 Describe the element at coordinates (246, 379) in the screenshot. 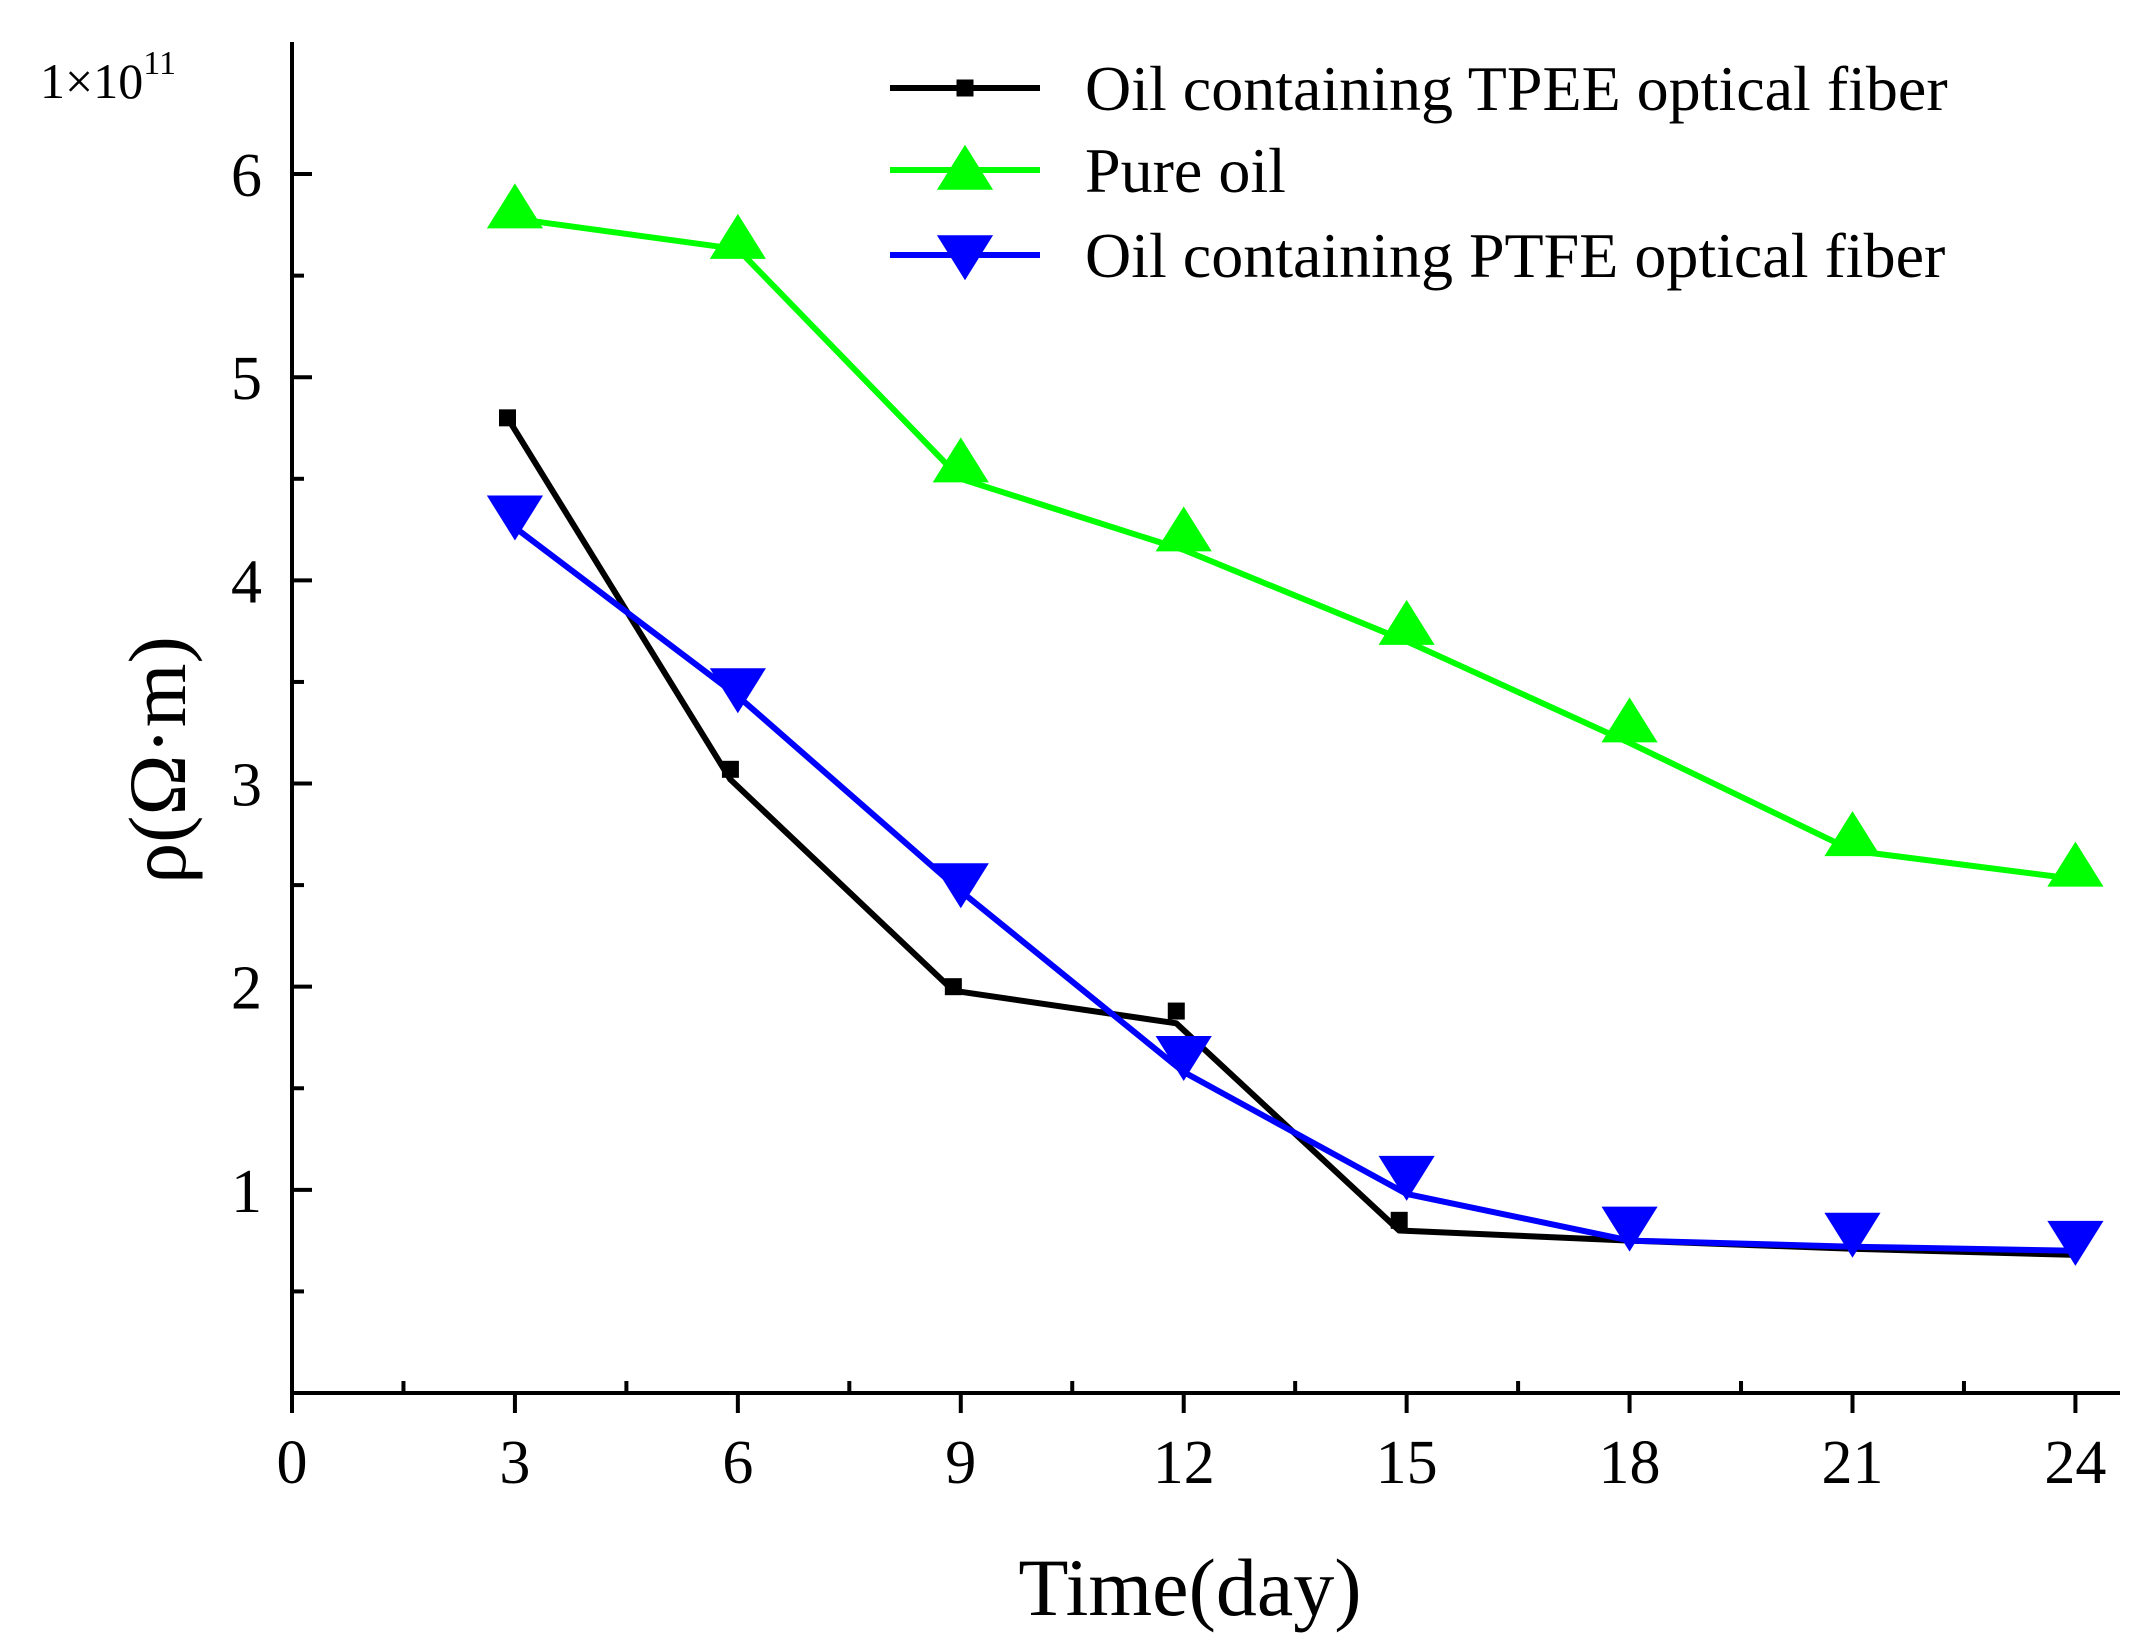

I see `y-tick-label: 5` at that location.